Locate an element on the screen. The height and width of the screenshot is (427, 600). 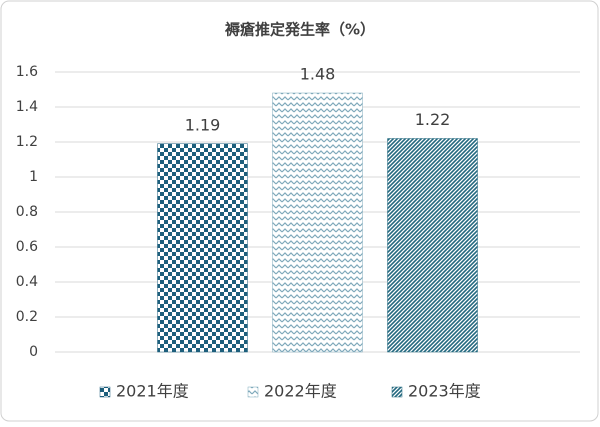
data-label: 1.48 is located at coordinates (318, 74).